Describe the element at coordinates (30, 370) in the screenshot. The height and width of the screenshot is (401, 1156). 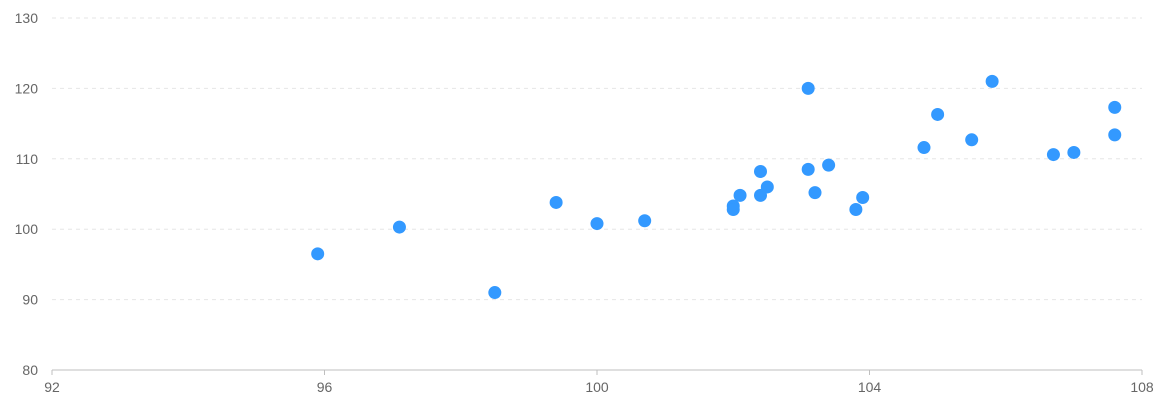
I see `y-tick-label: 80` at that location.